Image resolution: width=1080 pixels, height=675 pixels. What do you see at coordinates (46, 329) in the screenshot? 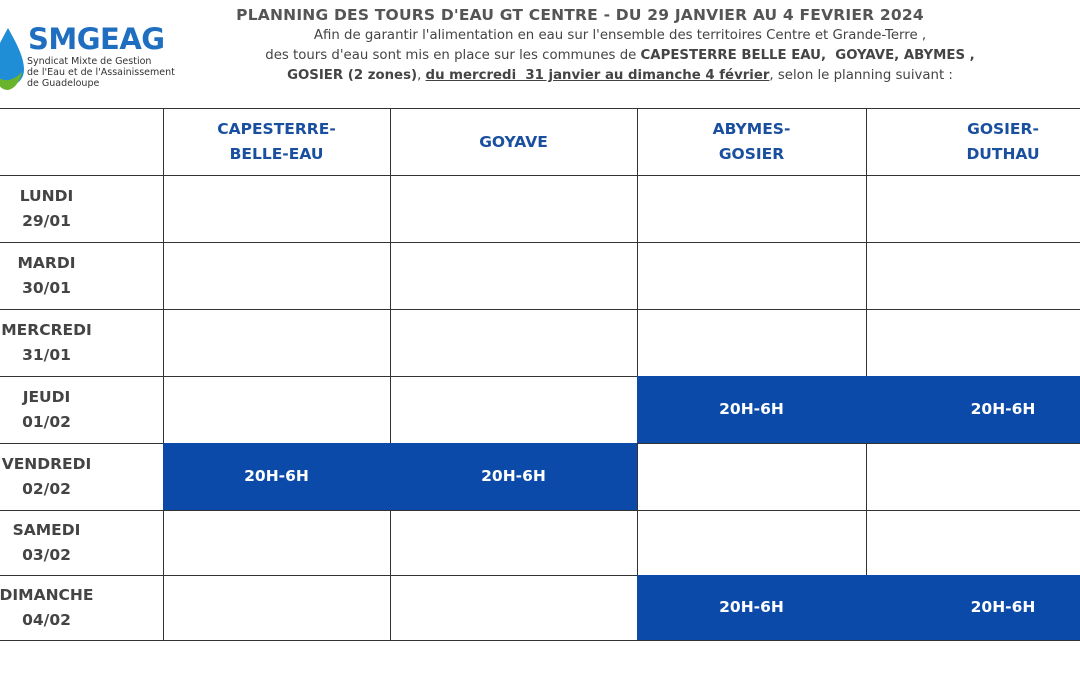
I see `day-line: MERCREDI` at bounding box center [46, 329].